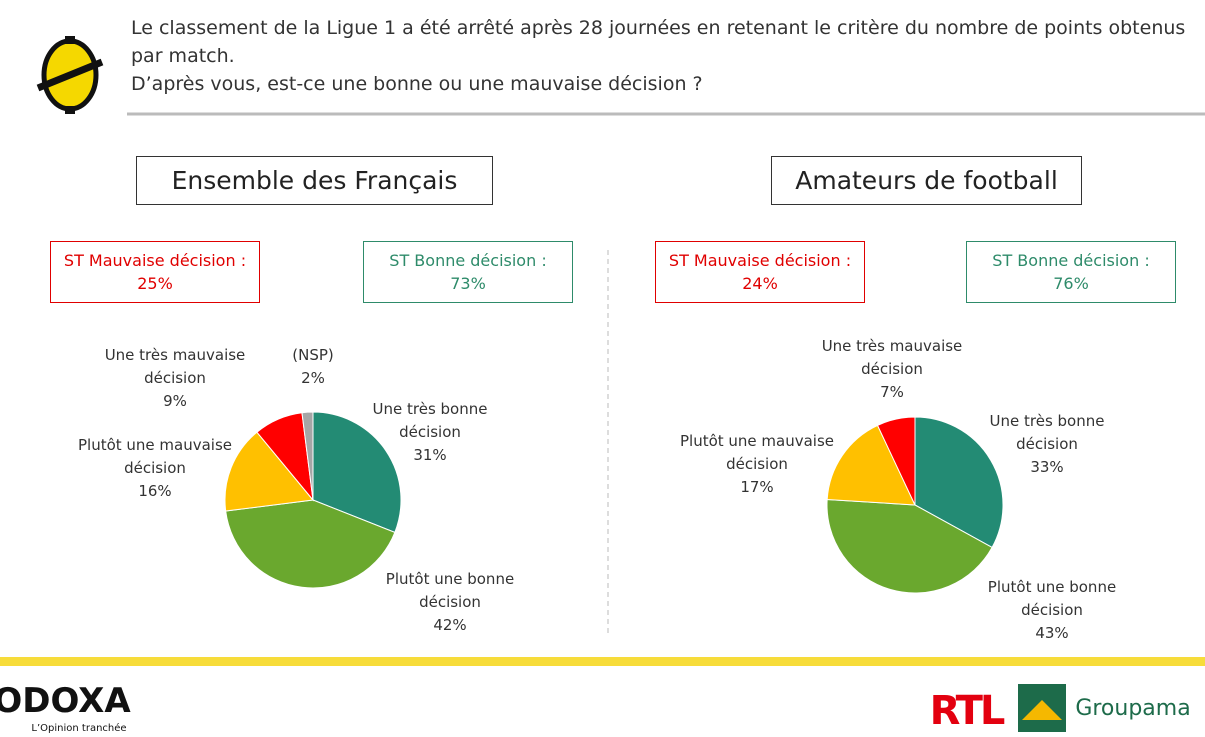  Describe the element at coordinates (926, 180) in the screenshot. I see `chart-title: Amateurs de football` at that location.